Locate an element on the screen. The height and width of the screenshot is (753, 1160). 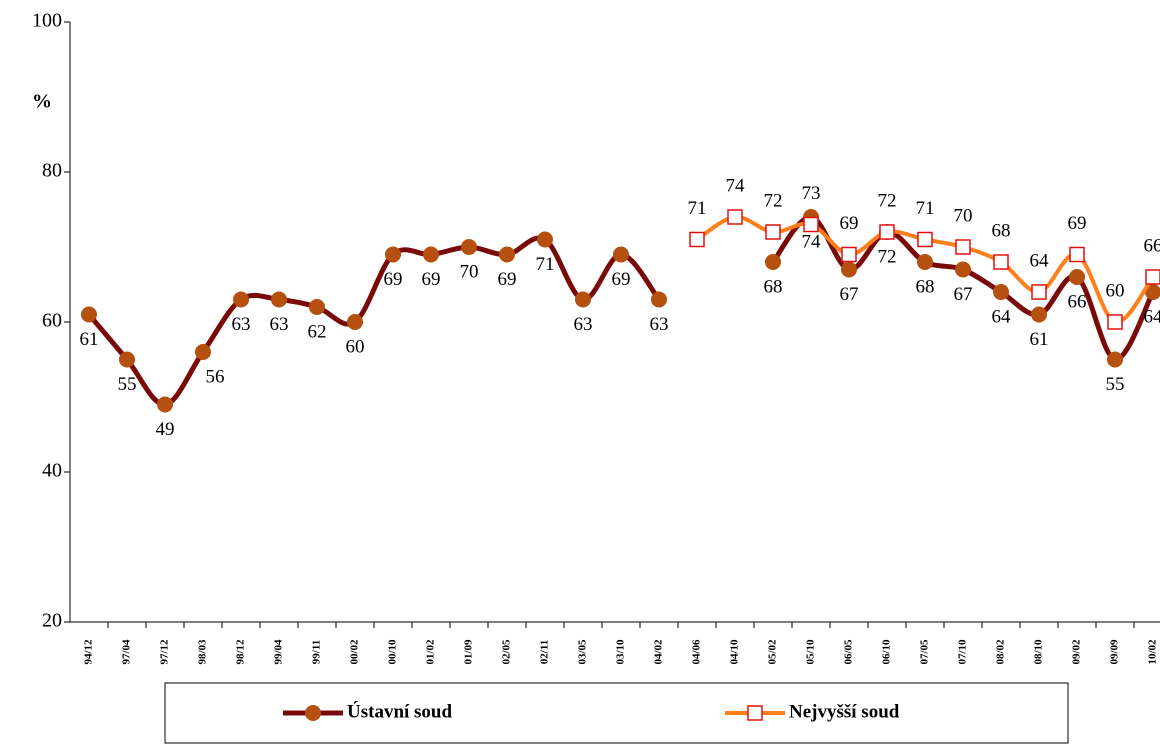
x-tick-label: 04/02 is located at coordinates (659, 652).